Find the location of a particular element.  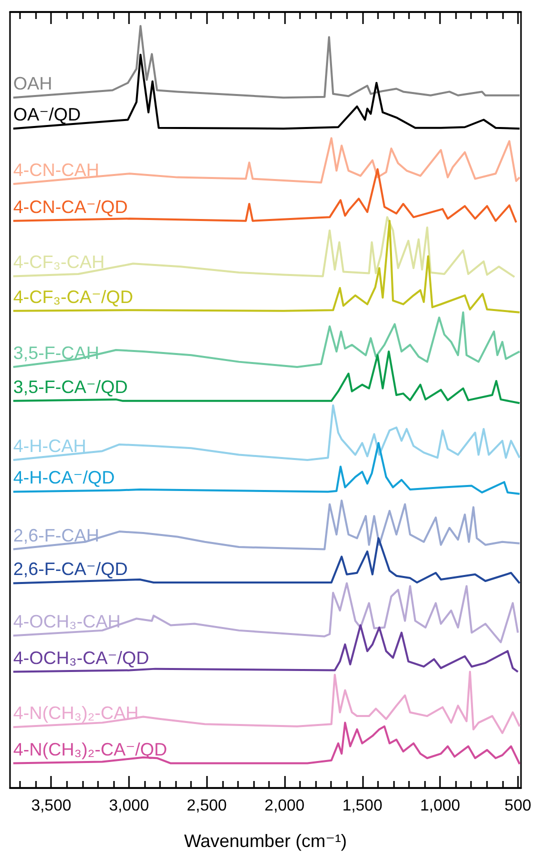

x-tick-label: 500 is located at coordinates (518, 806).